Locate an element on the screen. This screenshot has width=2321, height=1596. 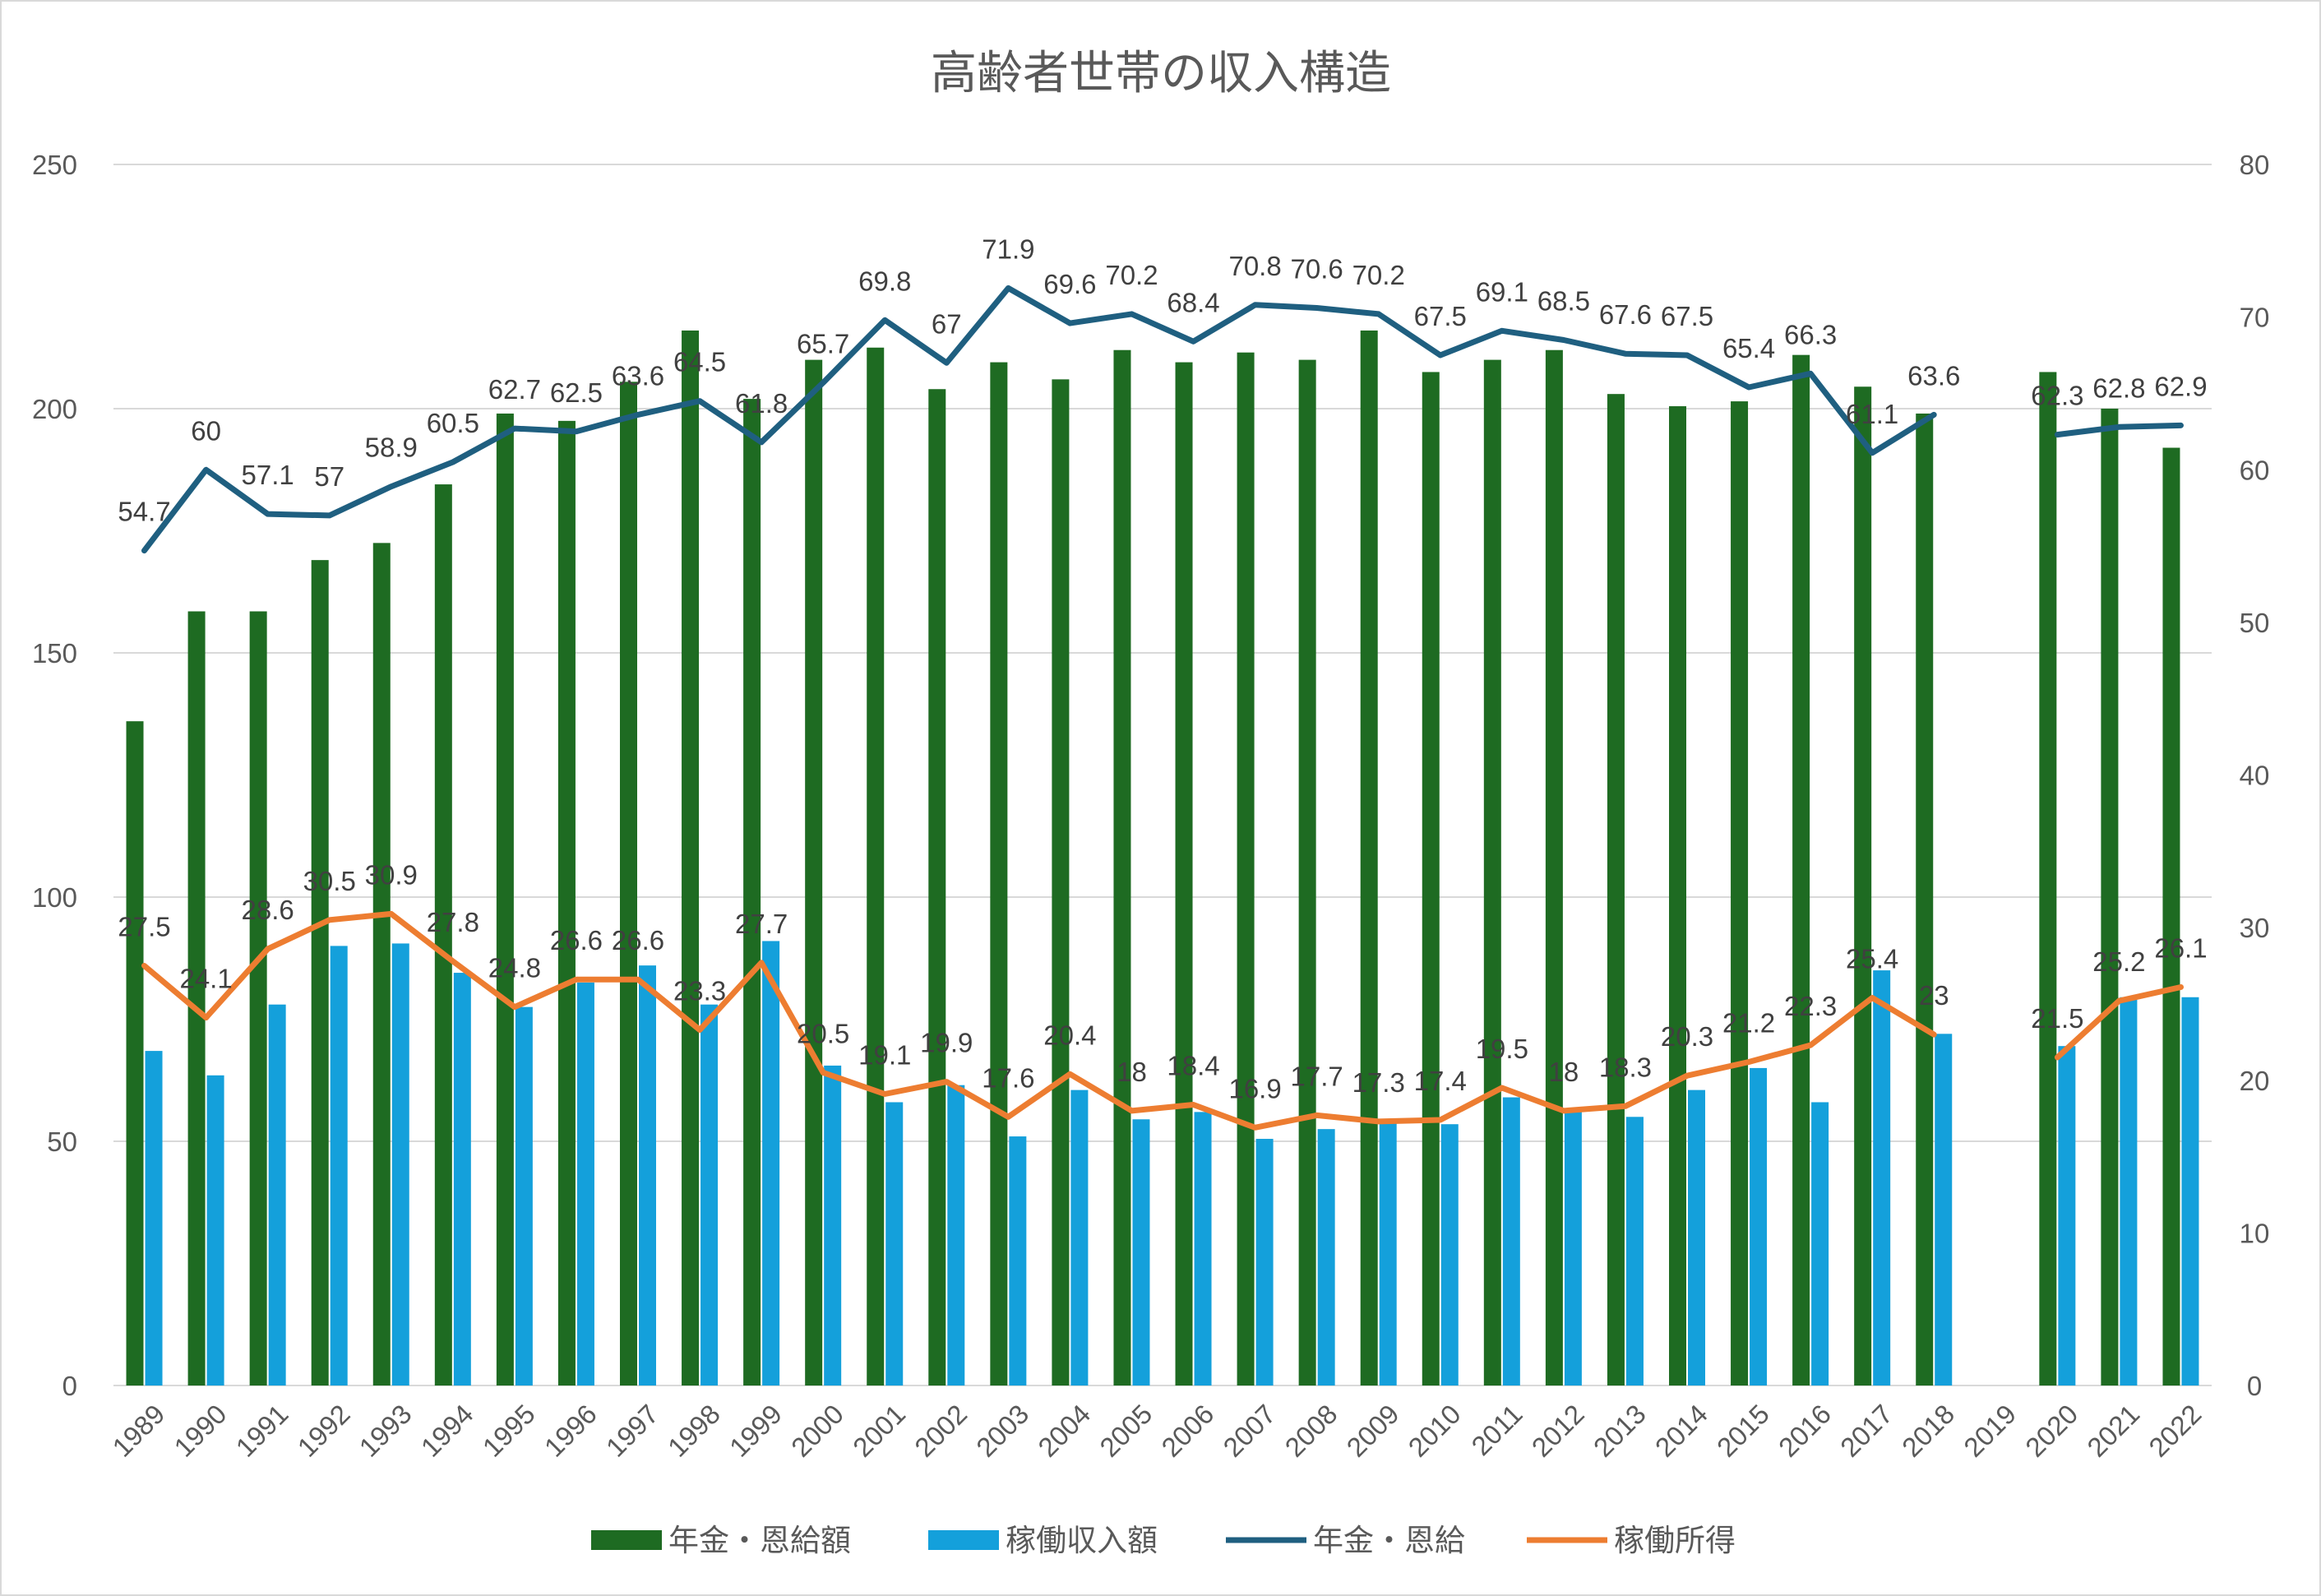
category-label: 1989 is located at coordinates (138, 1431).